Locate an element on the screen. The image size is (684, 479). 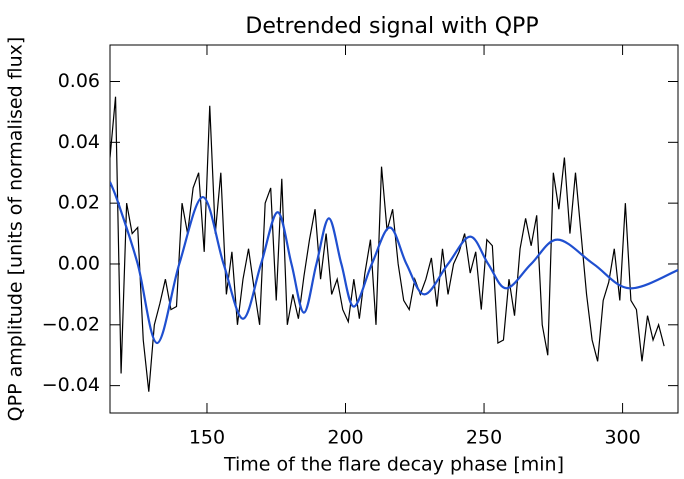
y-tick-label: −0.04 is located at coordinates (71, 385).